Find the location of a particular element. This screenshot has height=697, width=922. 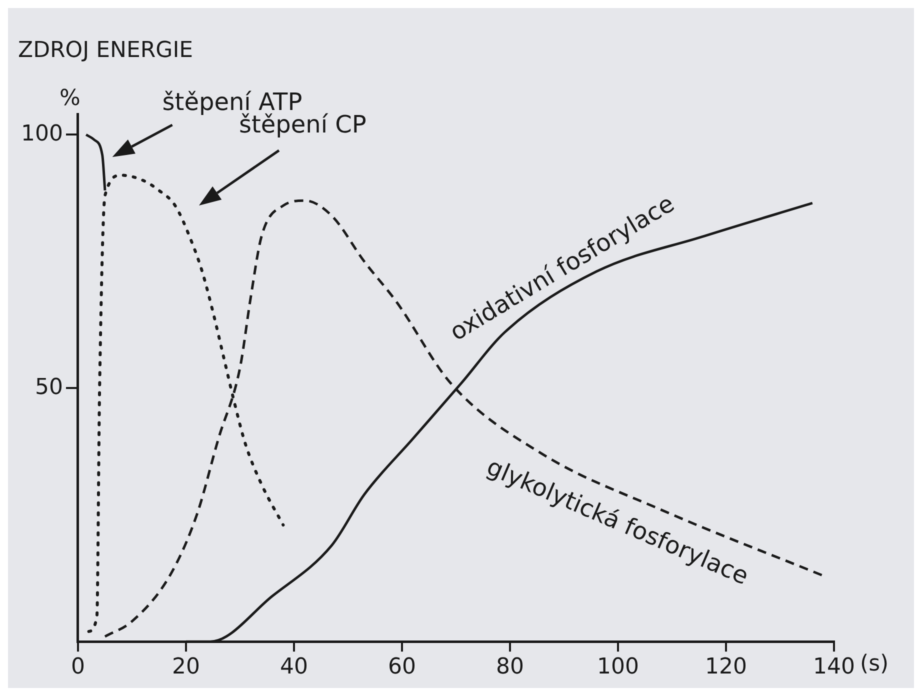

y-axis-title: % is located at coordinates (70, 99).